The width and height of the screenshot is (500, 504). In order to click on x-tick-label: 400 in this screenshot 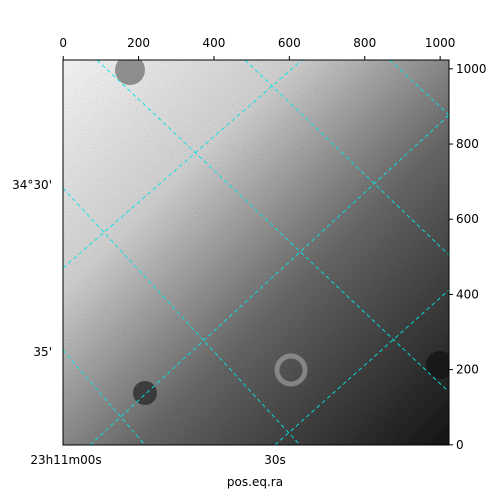, I will do `click(214, 43)`.